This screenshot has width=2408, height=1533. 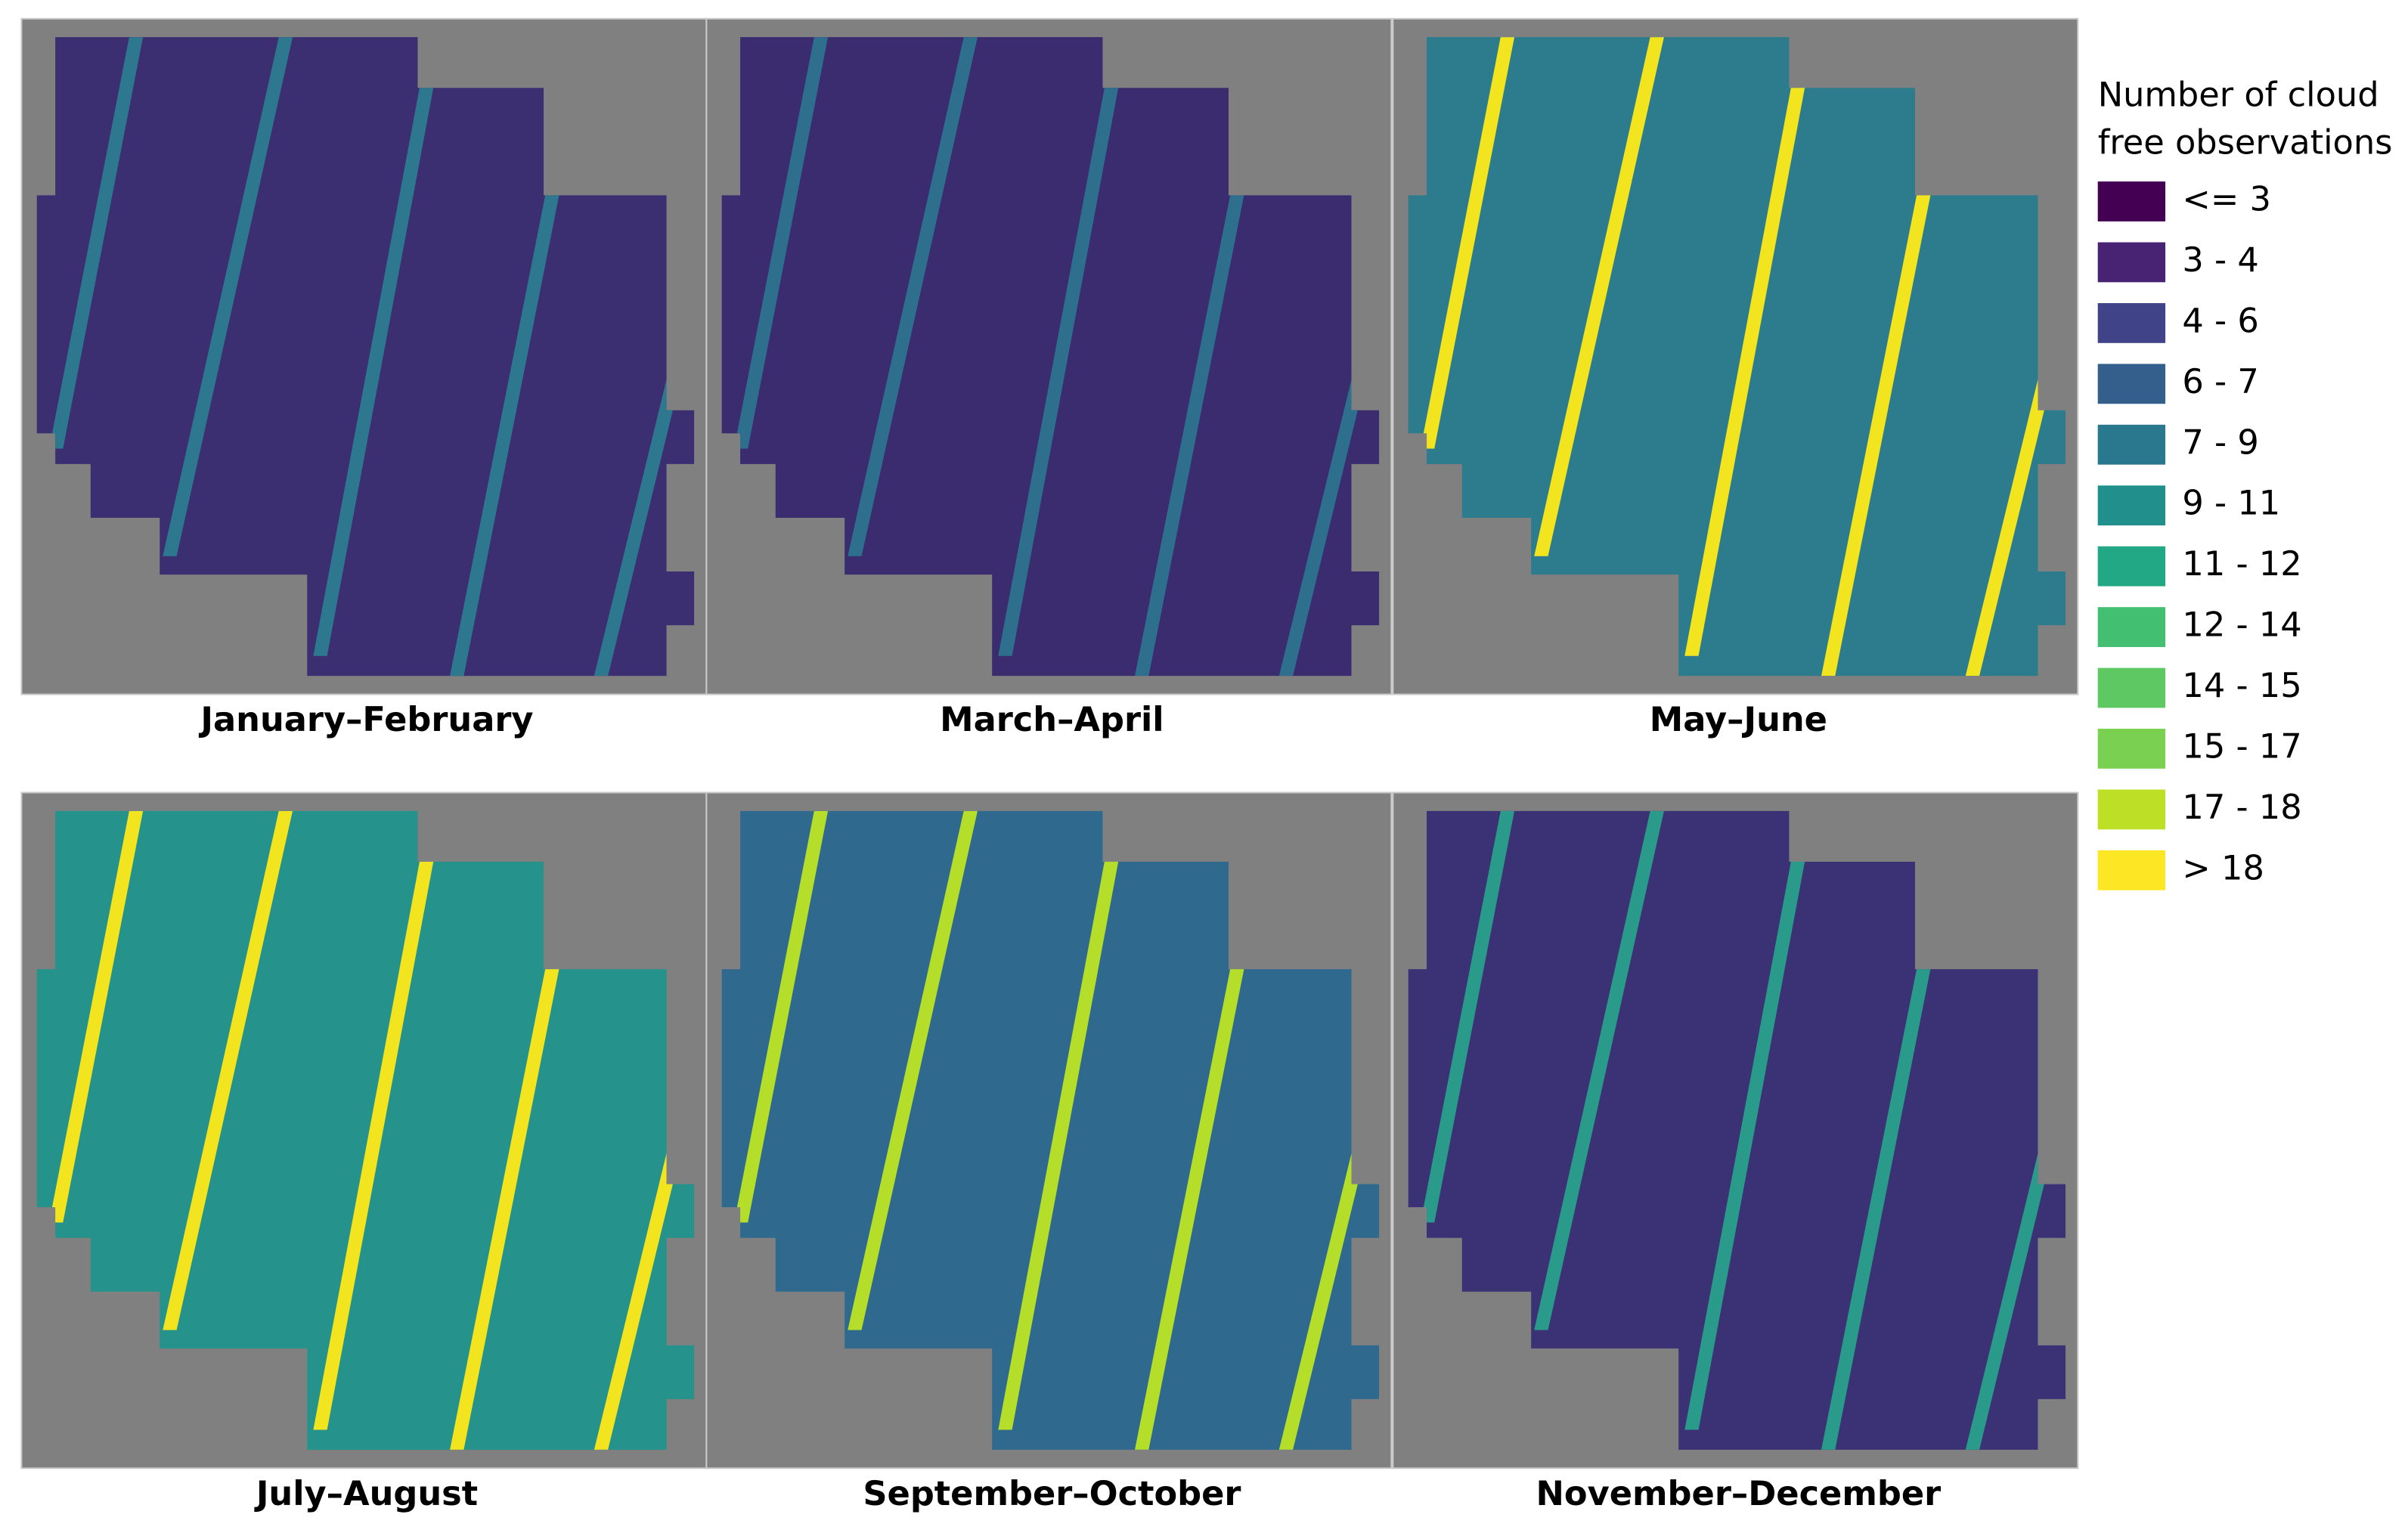 What do you see at coordinates (2241, 807) in the screenshot?
I see `legend-label: 17 - 18` at bounding box center [2241, 807].